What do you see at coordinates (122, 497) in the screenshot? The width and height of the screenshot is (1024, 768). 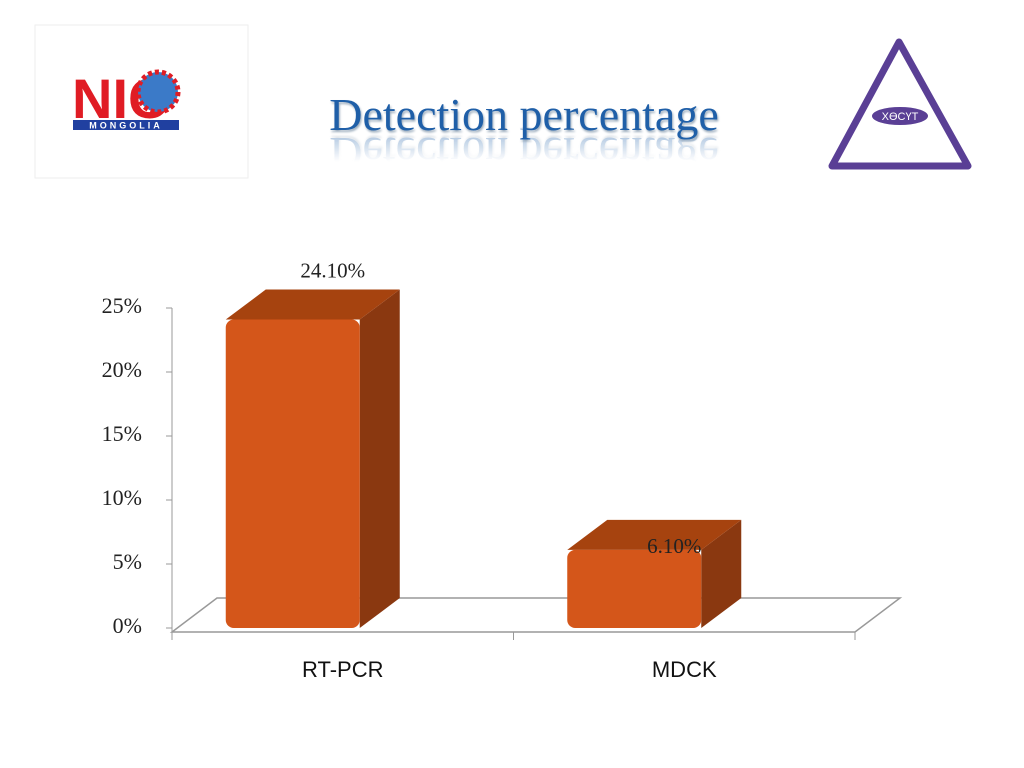 I see `y-tick-label: 10%` at bounding box center [122, 497].